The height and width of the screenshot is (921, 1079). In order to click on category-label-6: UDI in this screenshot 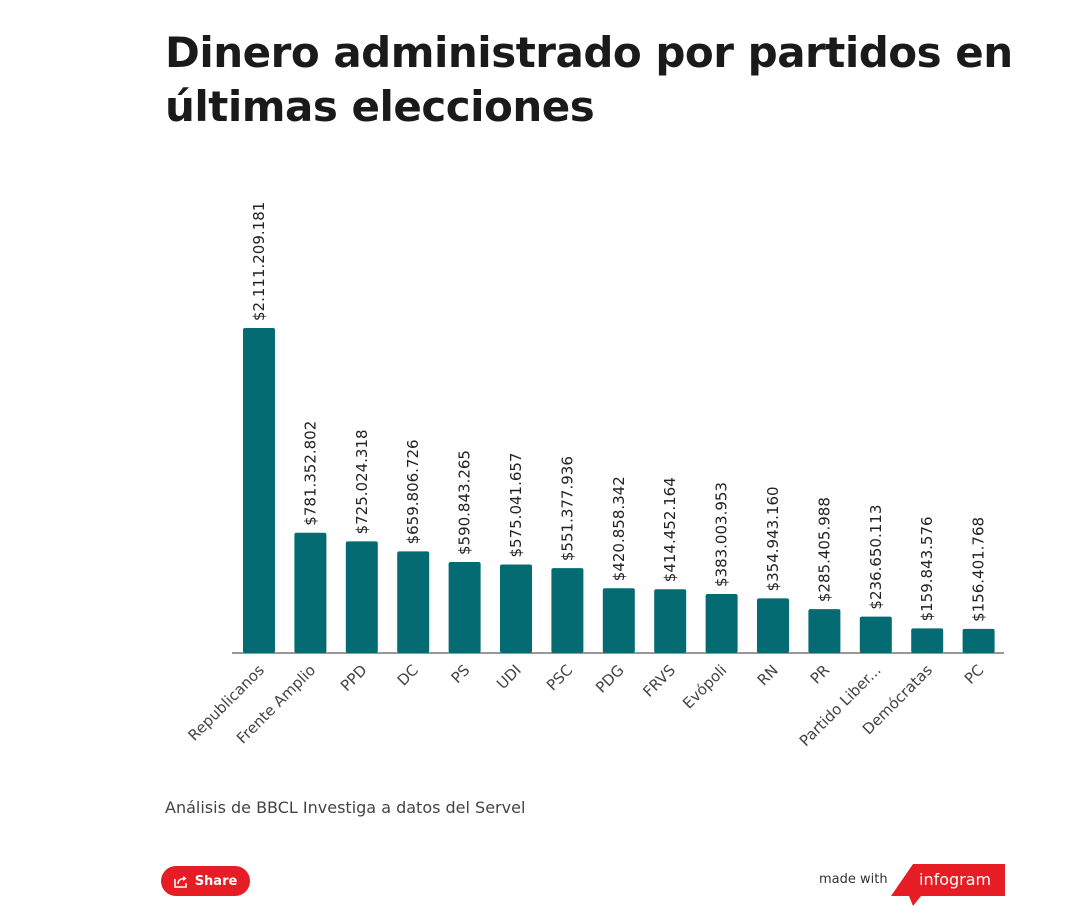, I will do `click(509, 677)`.